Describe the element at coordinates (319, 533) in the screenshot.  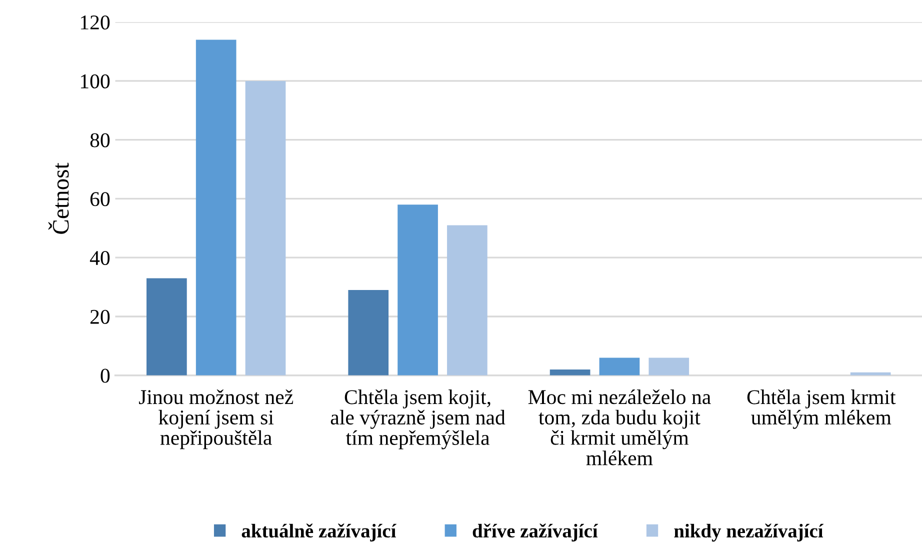
I see `legend-label: aktuálně zažívající` at that location.